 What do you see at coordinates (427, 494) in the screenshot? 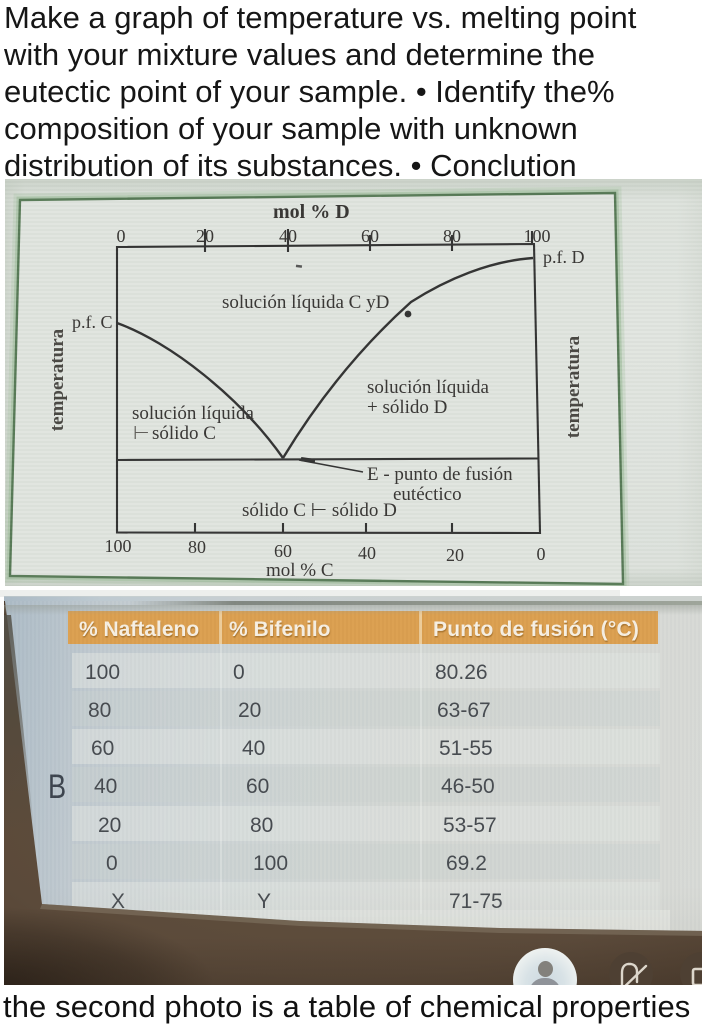
I see `svg-text: eutéctico` at bounding box center [427, 494].